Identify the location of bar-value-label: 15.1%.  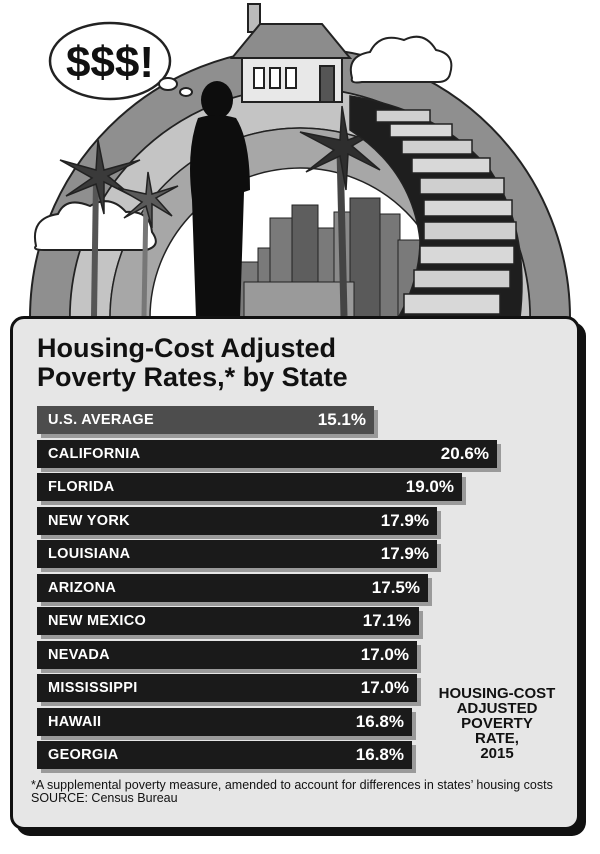
(341, 419).